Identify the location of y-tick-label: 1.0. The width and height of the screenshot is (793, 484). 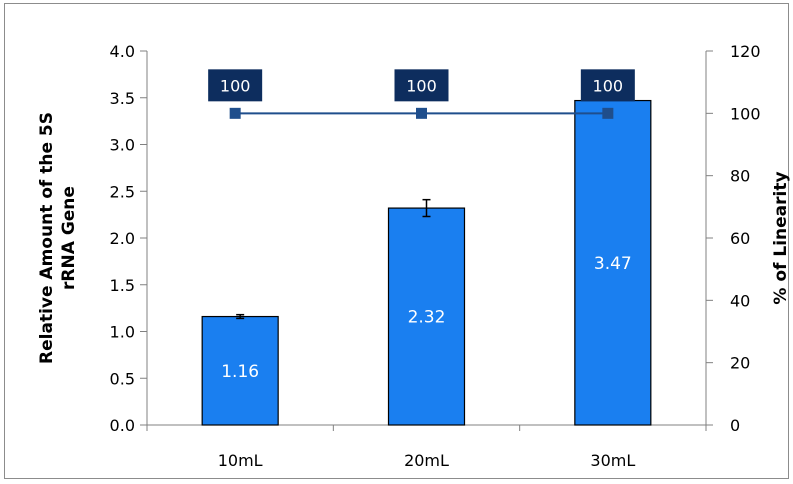
(122, 332).